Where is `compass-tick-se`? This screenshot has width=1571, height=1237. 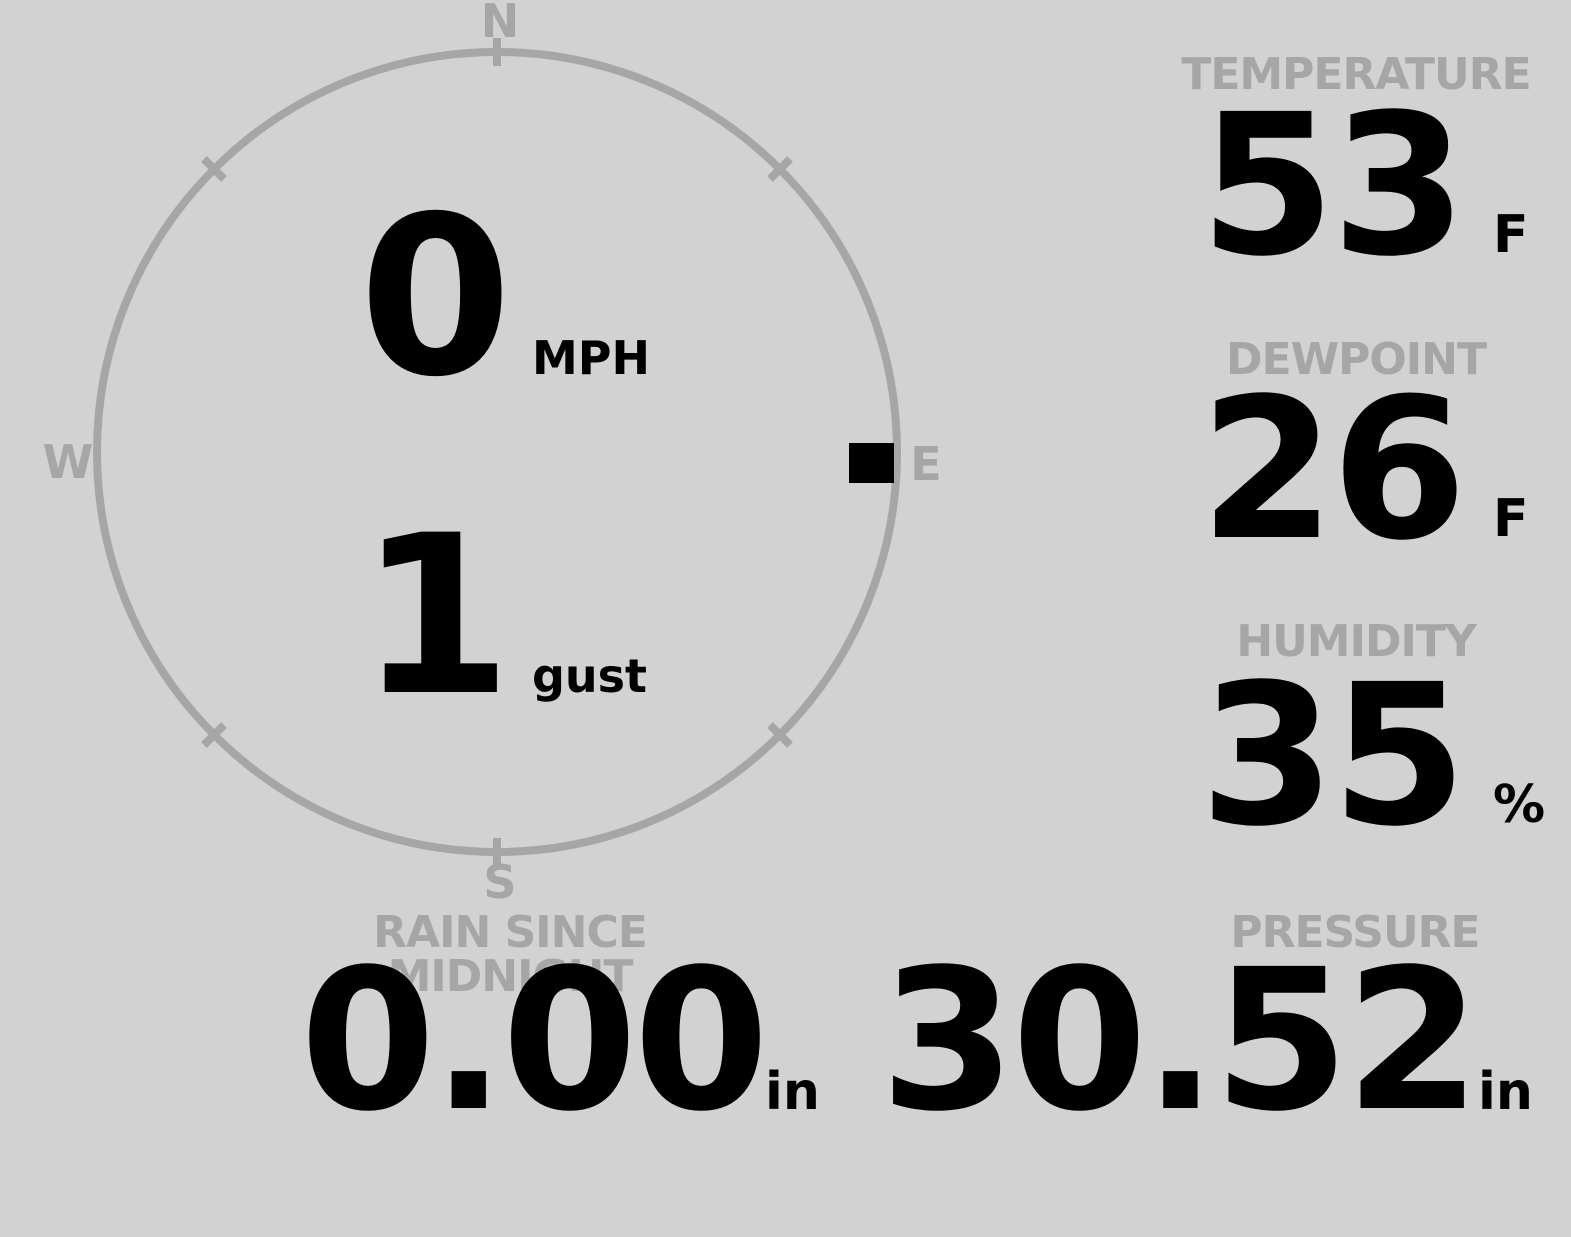
compass-tick-se is located at coordinates (780, 735).